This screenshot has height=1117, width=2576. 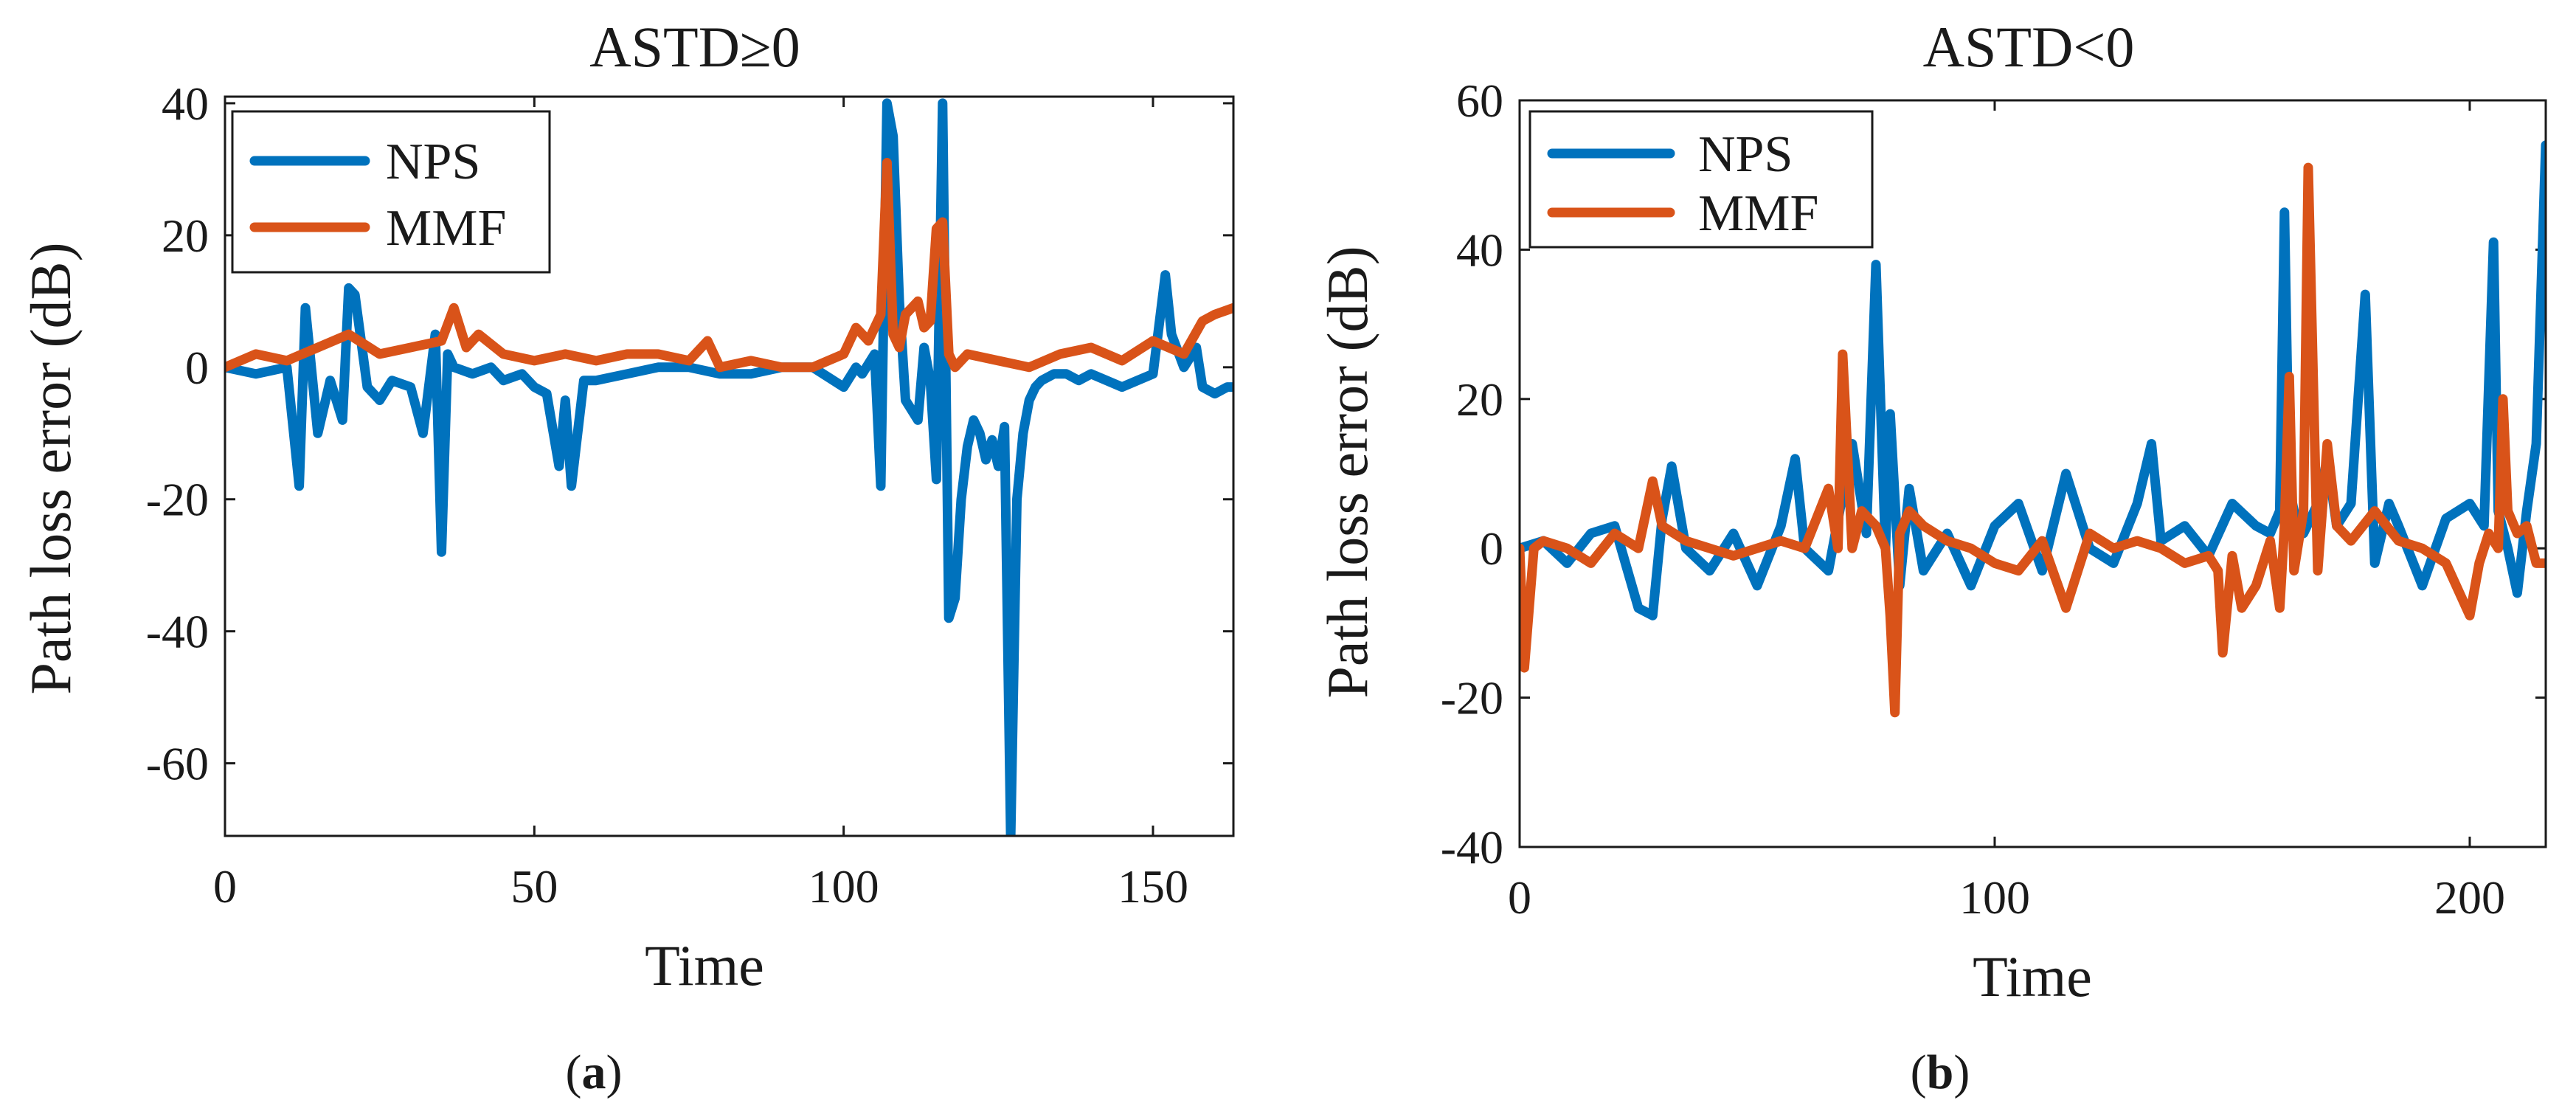 I want to click on x-tick-label-b: 200, so click(x=2470, y=897).